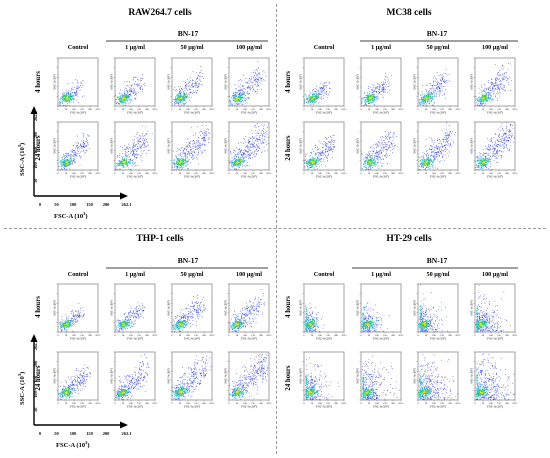 This screenshot has width=550, height=458. Describe the element at coordinates (495, 274) in the screenshot. I see `column-label: 100 μg/ml` at that location.